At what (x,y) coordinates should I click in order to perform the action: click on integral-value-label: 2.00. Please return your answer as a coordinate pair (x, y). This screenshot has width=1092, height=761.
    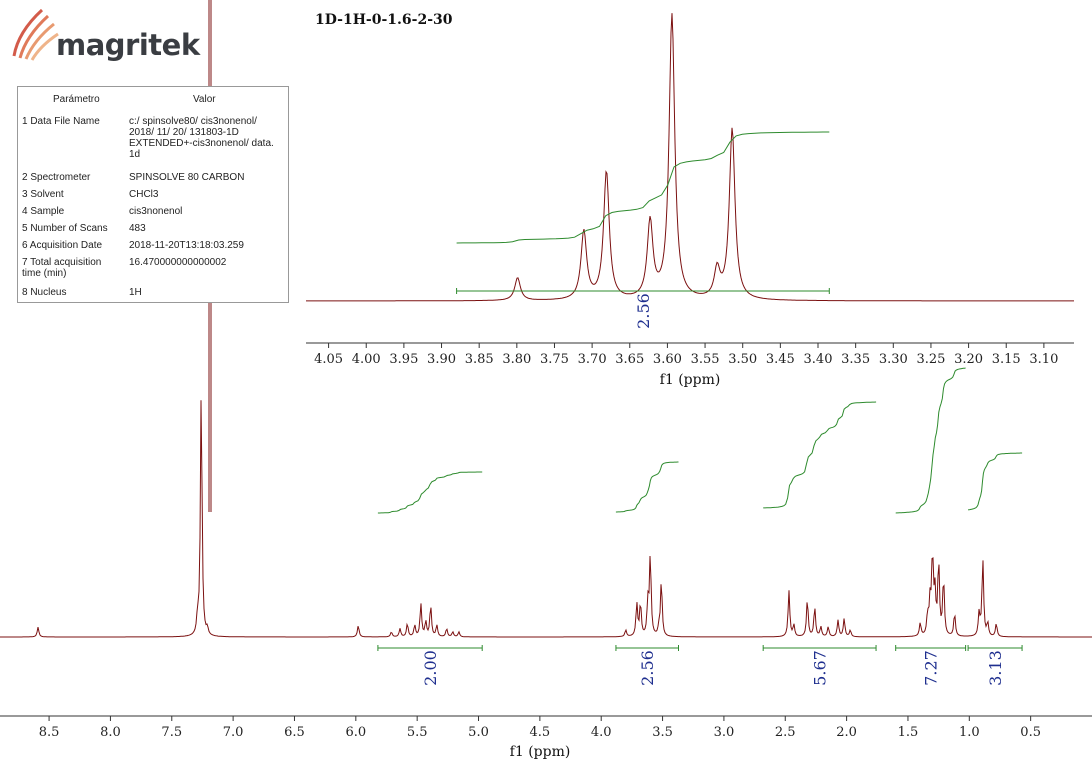
    Looking at the image, I should click on (430, 668).